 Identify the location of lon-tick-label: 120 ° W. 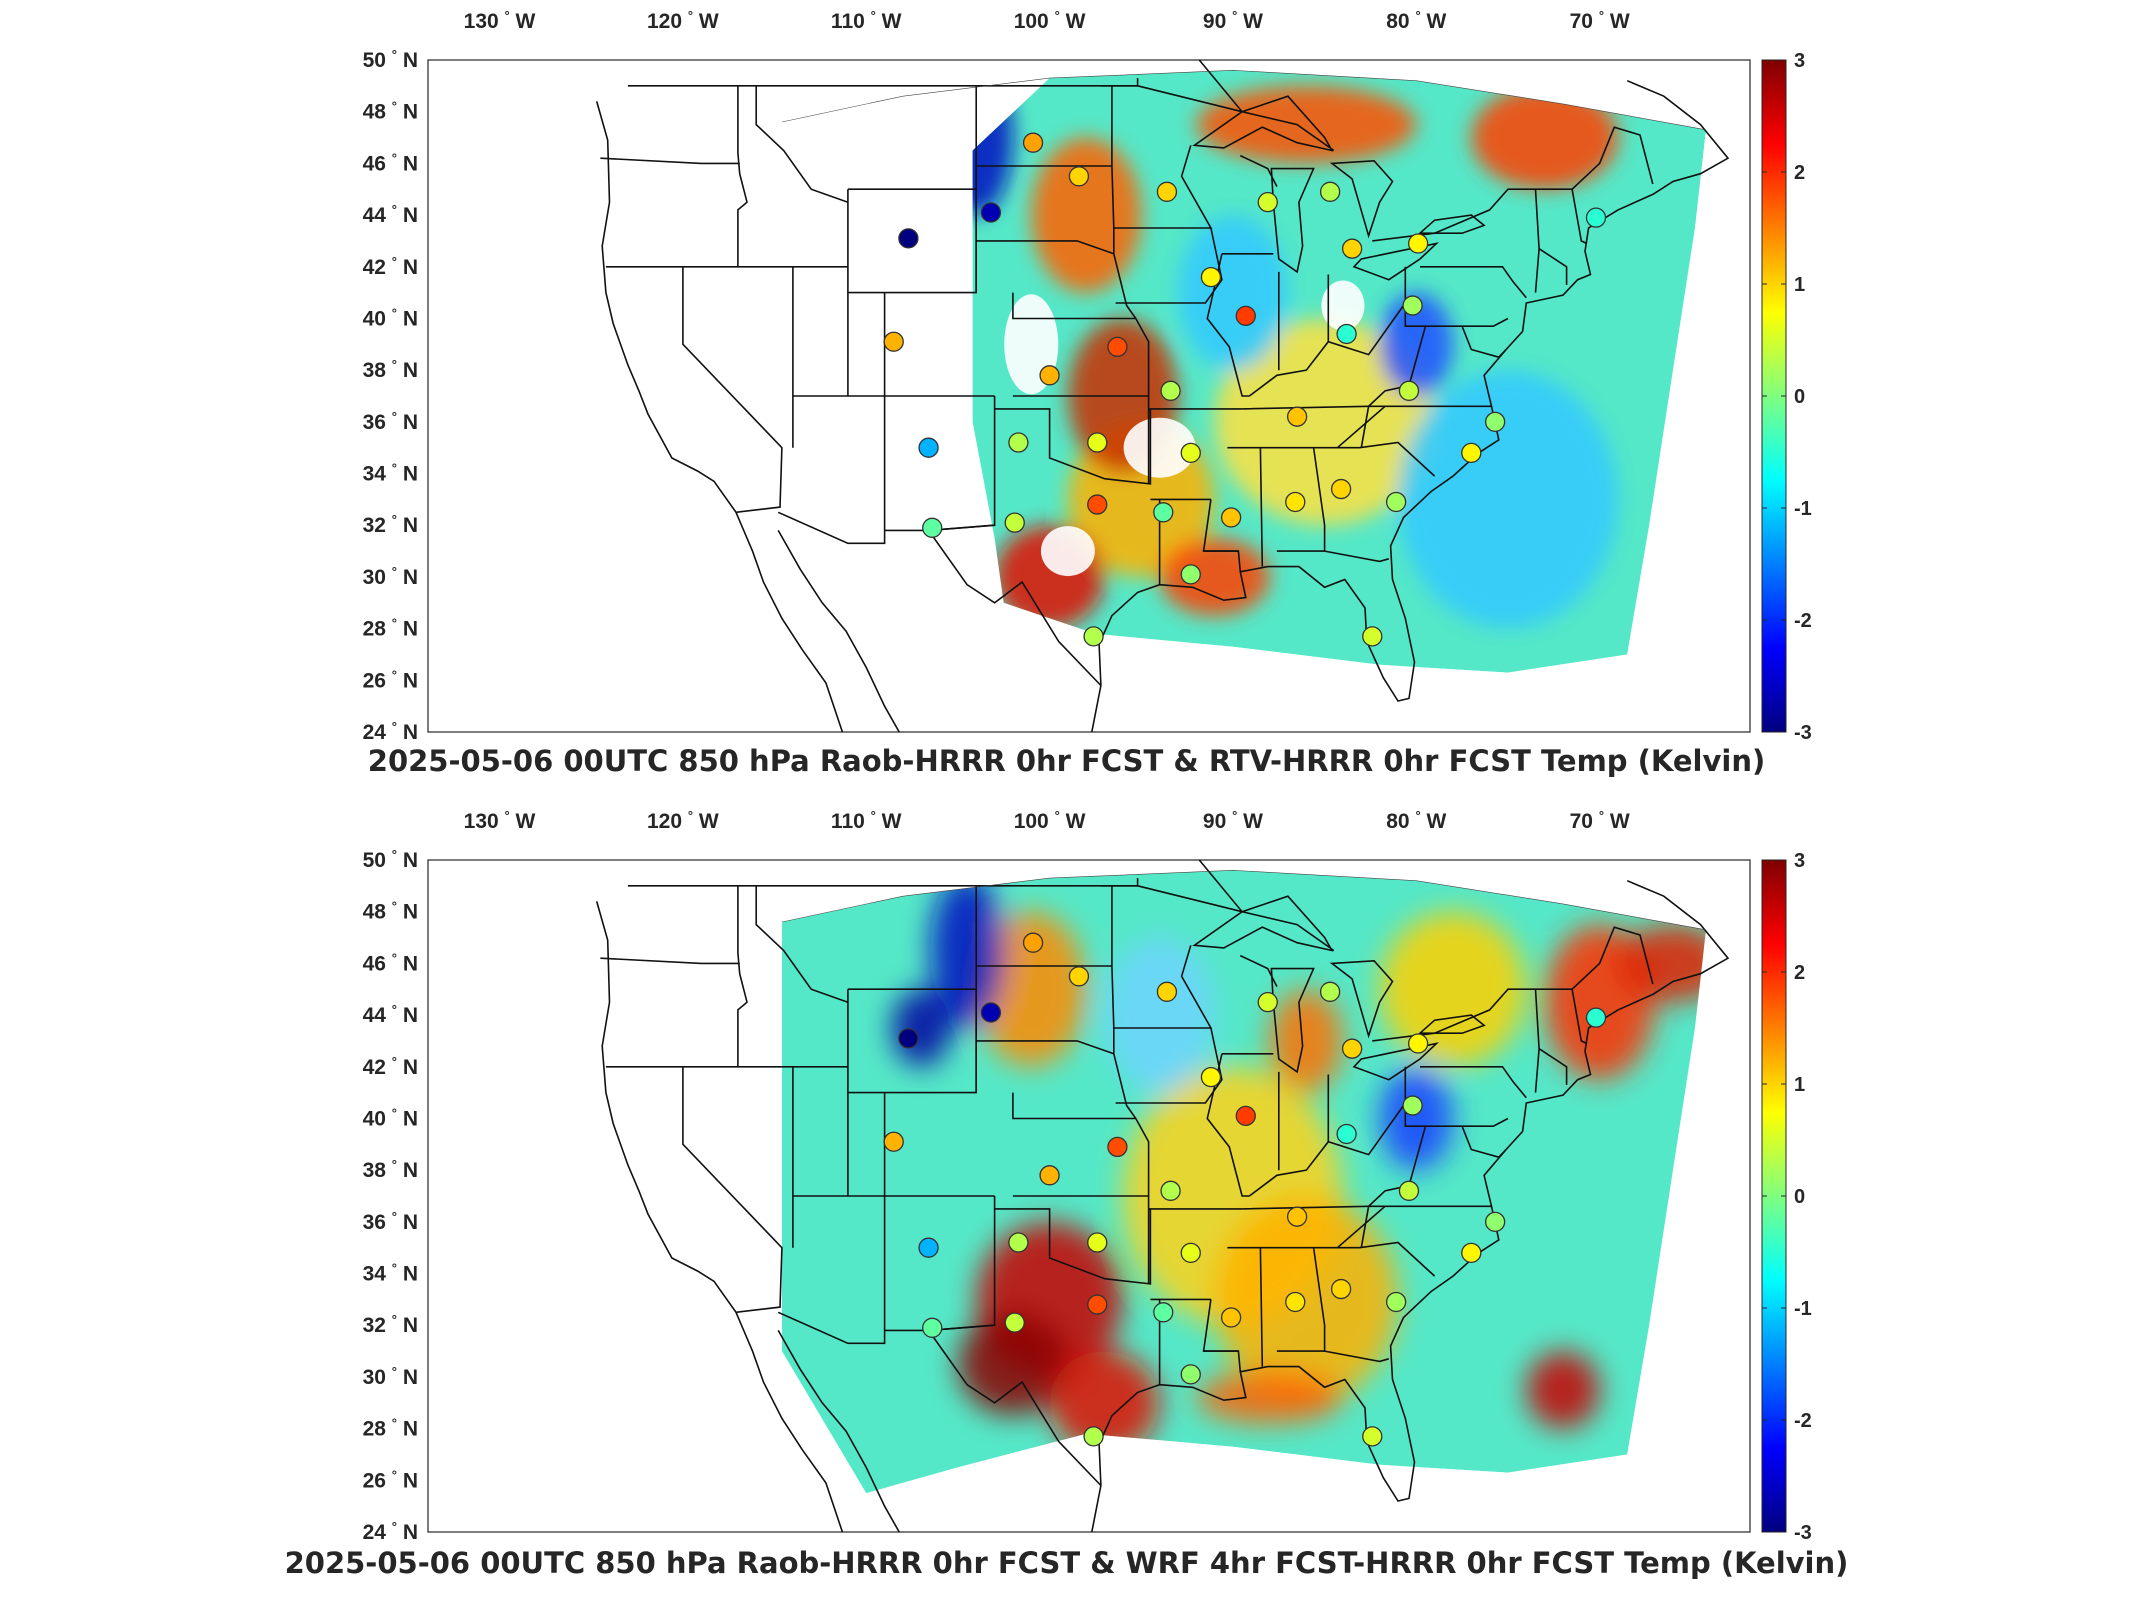
(683, 20).